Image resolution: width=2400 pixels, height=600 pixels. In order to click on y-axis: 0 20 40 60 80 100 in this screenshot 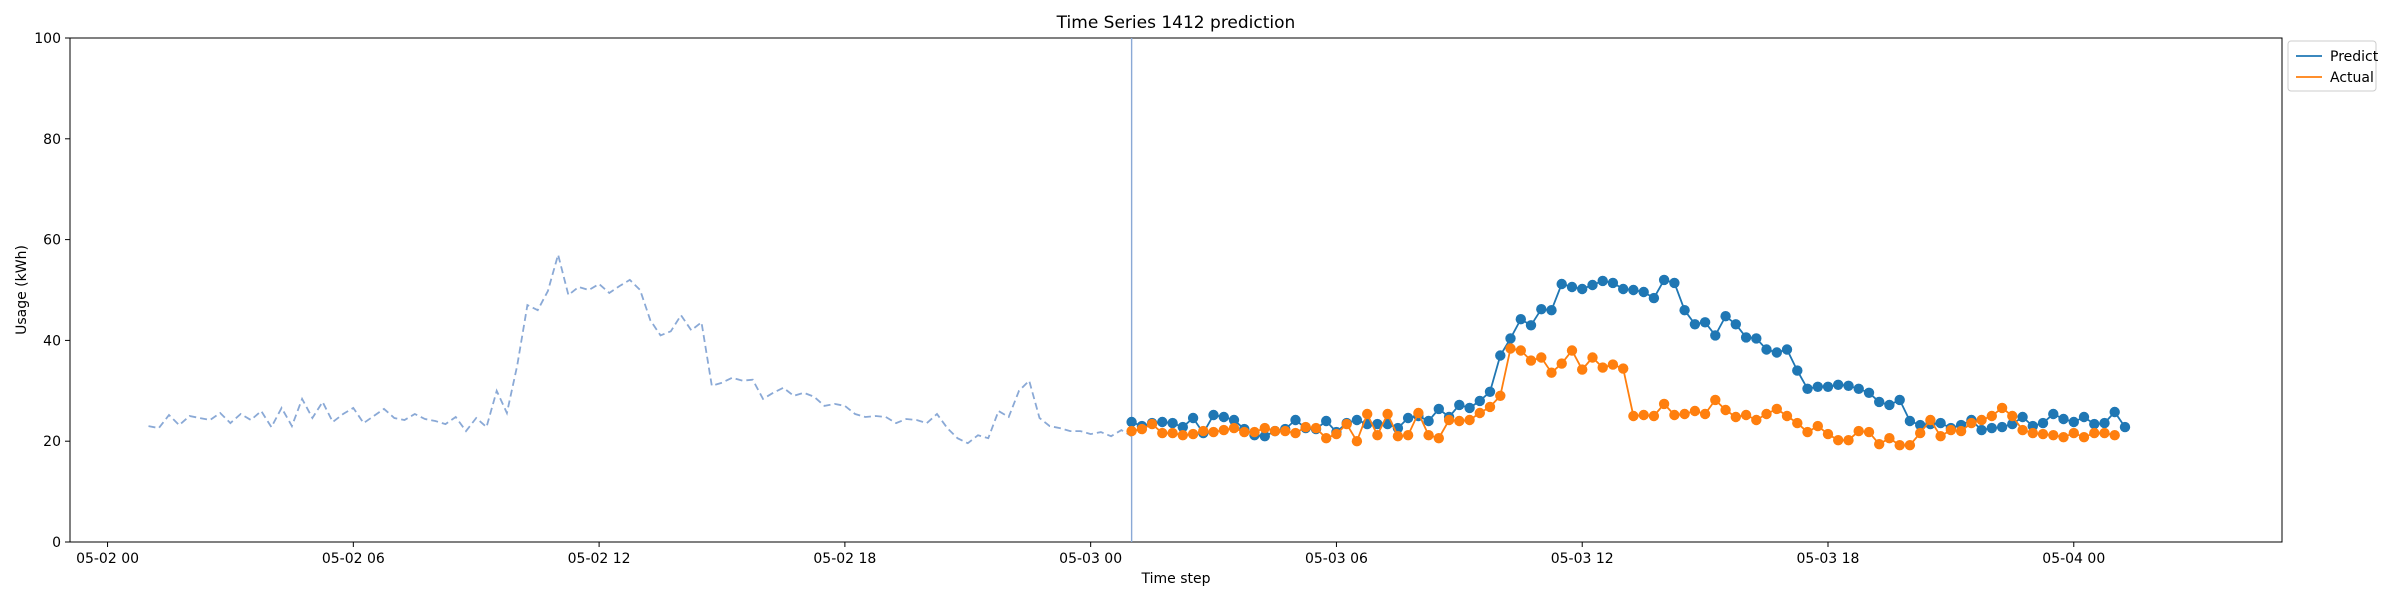, I will do `click(52, 291)`.